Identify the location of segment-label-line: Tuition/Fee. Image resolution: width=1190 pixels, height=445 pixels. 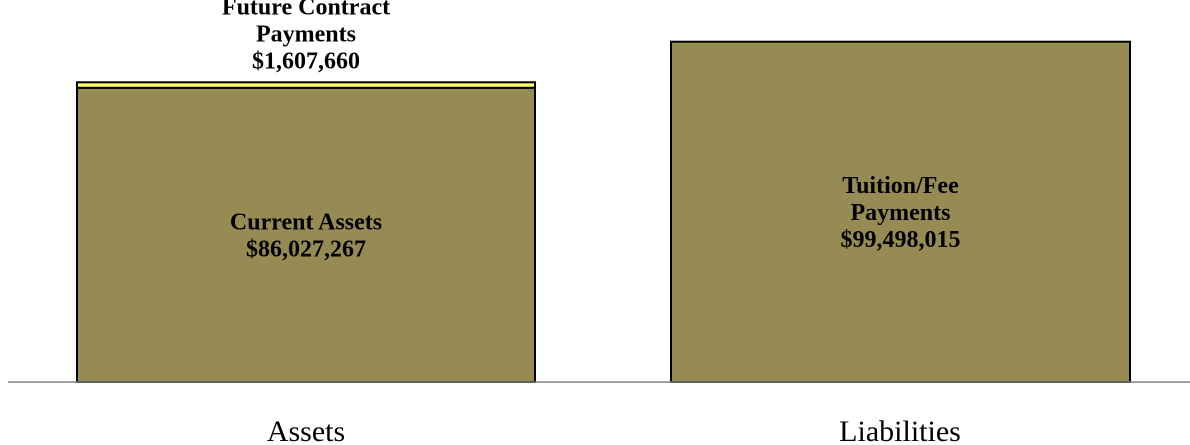
(900, 186).